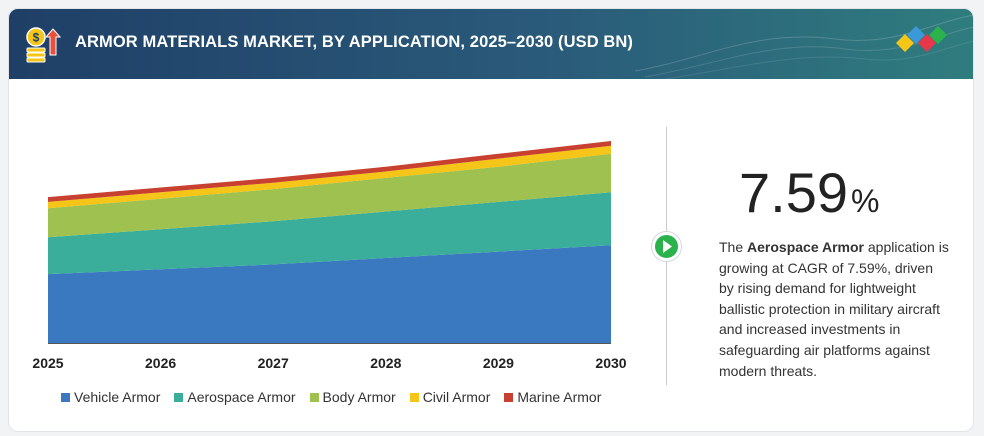 The image size is (984, 436). Describe the element at coordinates (117, 397) in the screenshot. I see `legend-label: Vehicle Armor` at that location.